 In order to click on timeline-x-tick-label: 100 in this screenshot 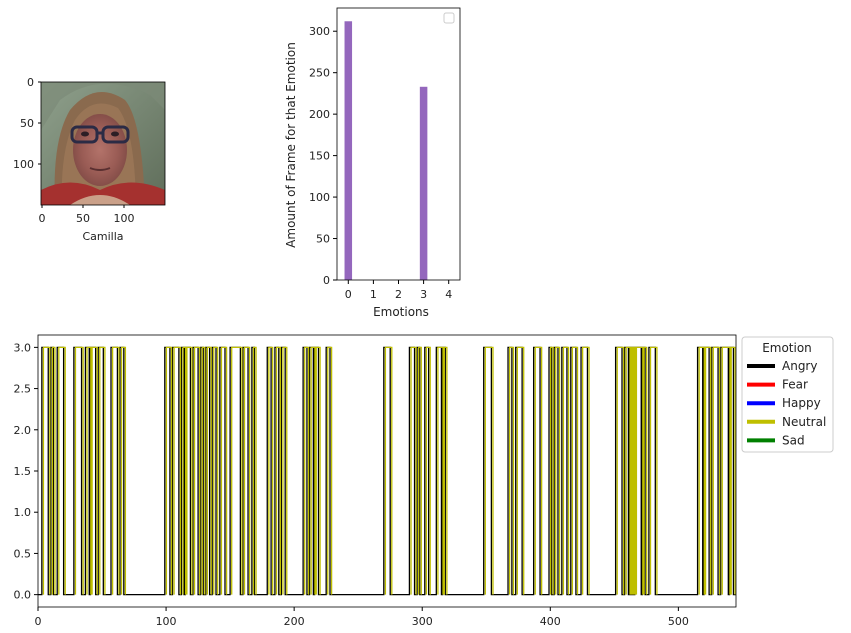, I will do `click(166, 621)`.